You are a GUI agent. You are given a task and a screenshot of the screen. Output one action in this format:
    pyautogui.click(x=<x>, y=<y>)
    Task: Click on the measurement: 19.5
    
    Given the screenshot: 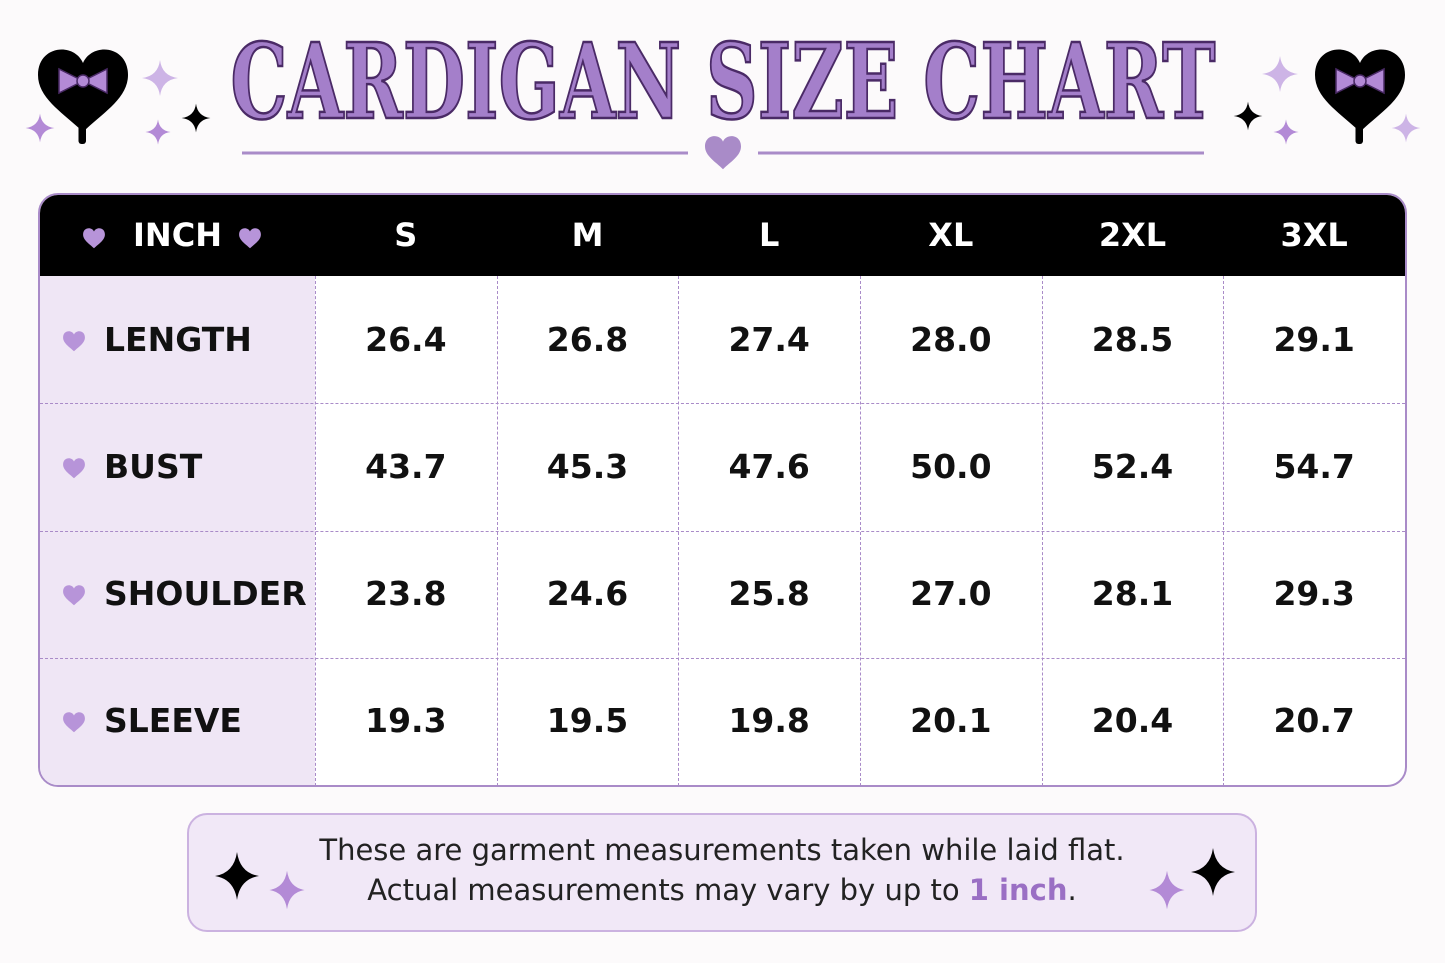 What is the action you would take?
    pyautogui.click(x=587, y=721)
    